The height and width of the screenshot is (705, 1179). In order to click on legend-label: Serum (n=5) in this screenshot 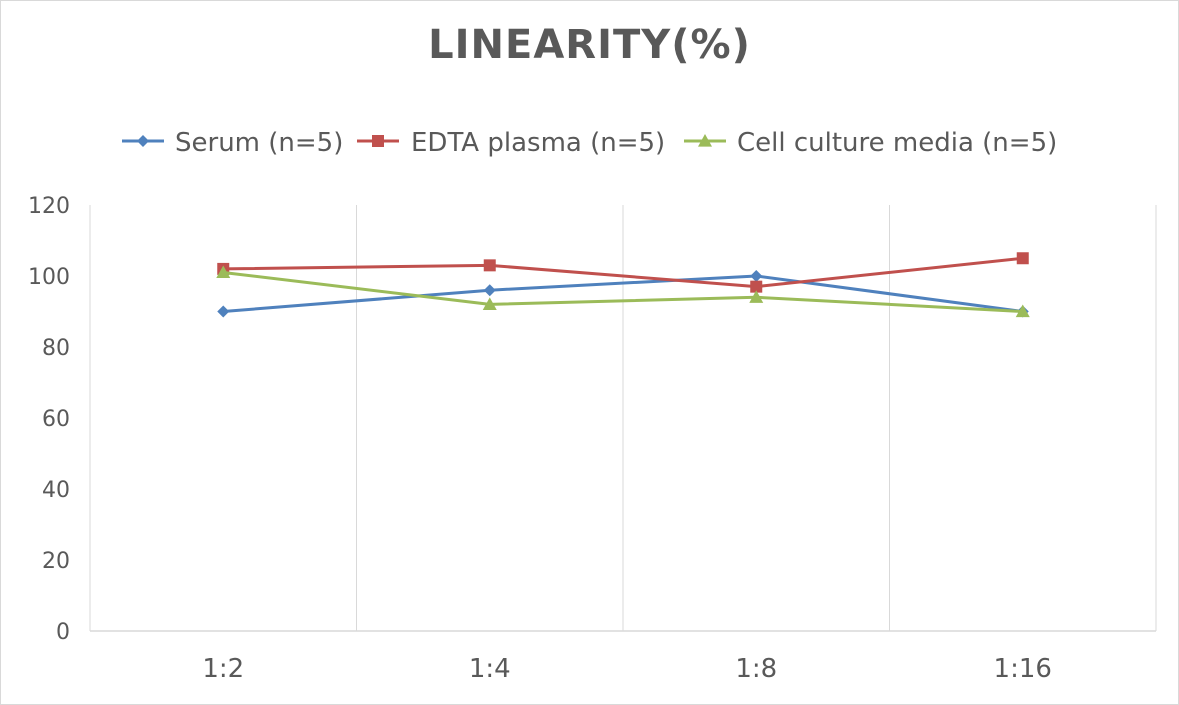, I will do `click(259, 143)`.